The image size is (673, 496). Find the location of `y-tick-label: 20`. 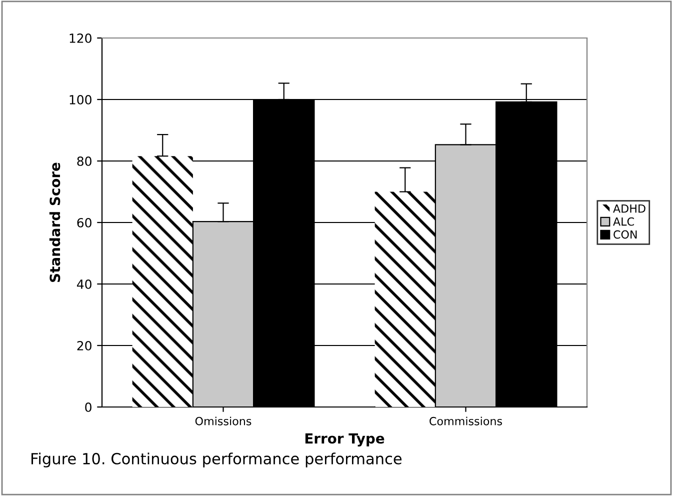

y-tick-label: 20 is located at coordinates (84, 345).